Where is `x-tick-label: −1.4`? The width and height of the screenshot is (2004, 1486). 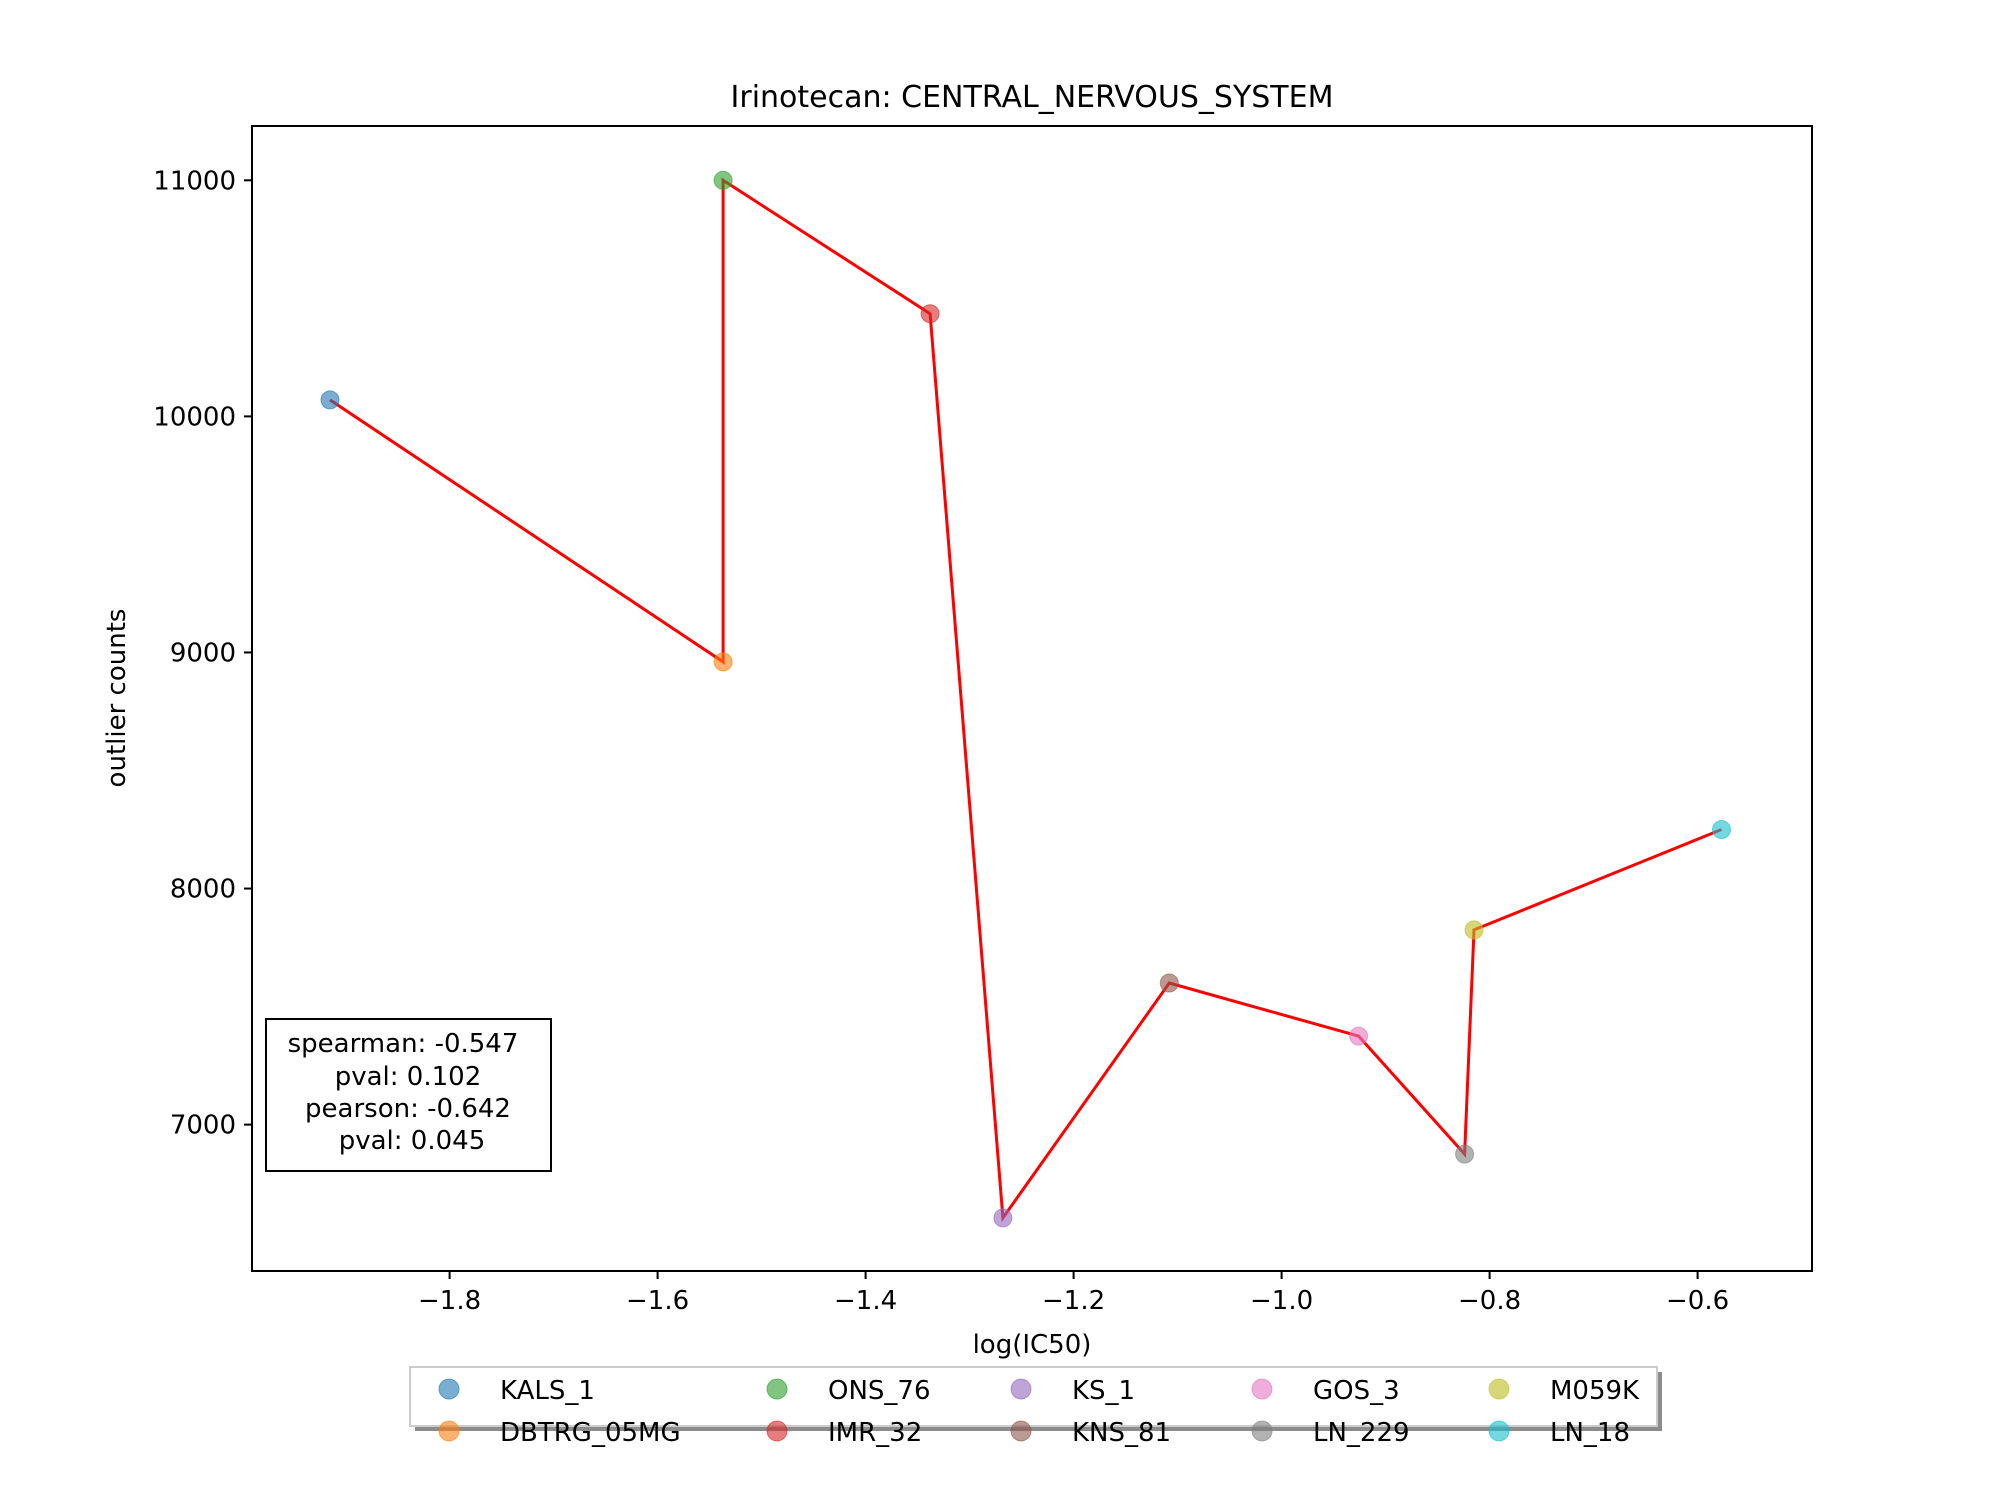
x-tick-label: −1.4 is located at coordinates (865, 1301).